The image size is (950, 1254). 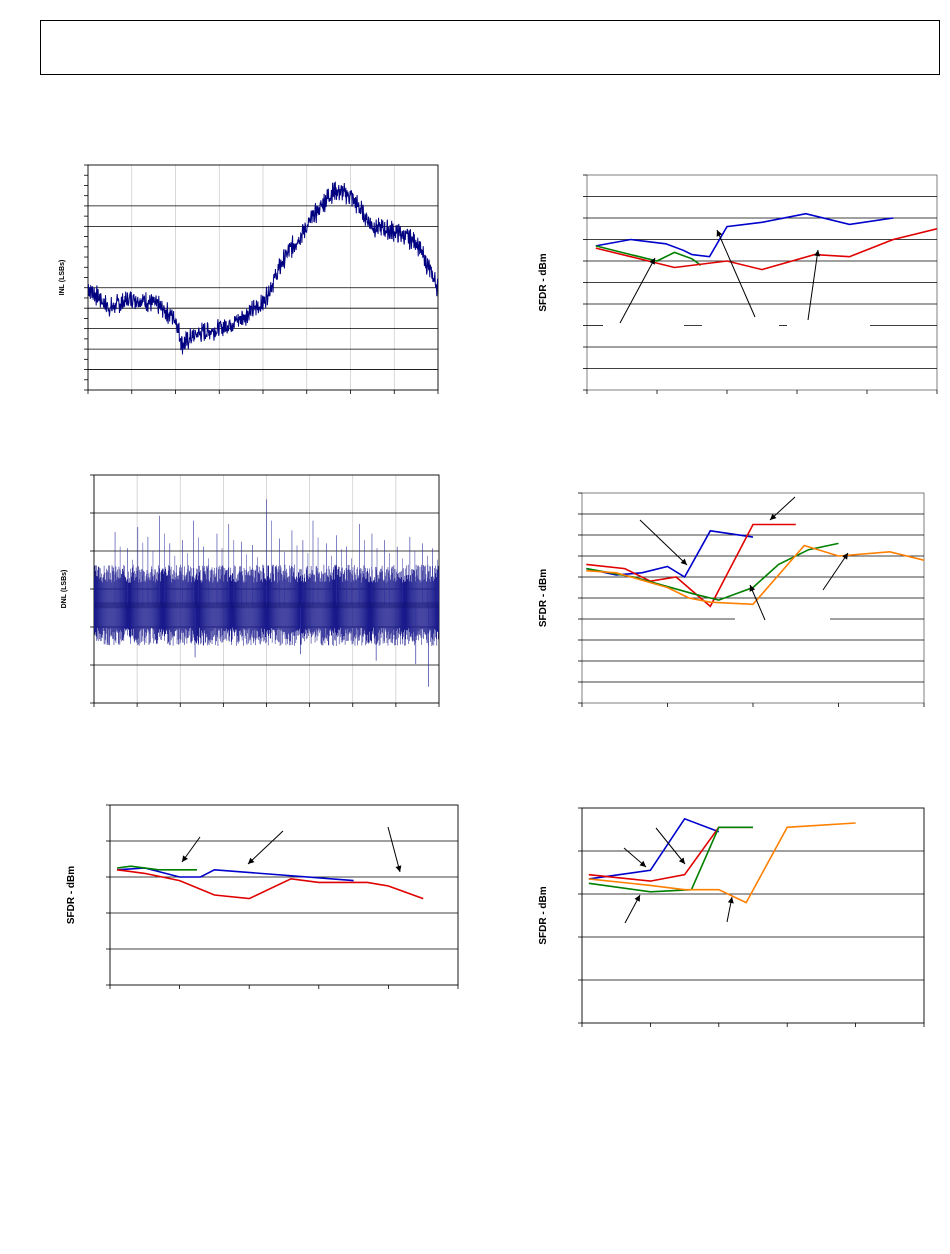 What do you see at coordinates (64, 589) in the screenshot?
I see `dnl-ylabel: DNL (LSBs)` at bounding box center [64, 589].